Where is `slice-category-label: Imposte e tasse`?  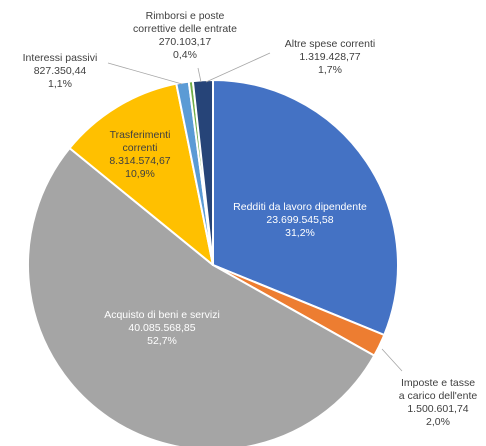
slice-category-label: Imposte e tasse is located at coordinates (438, 383).